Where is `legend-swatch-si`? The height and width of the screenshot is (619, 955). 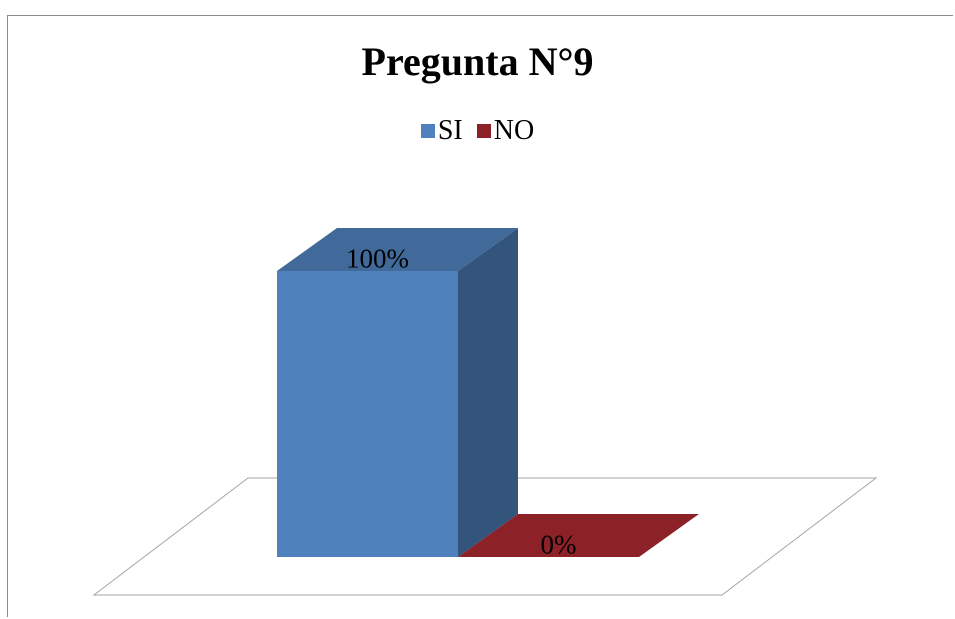 legend-swatch-si is located at coordinates (427, 131).